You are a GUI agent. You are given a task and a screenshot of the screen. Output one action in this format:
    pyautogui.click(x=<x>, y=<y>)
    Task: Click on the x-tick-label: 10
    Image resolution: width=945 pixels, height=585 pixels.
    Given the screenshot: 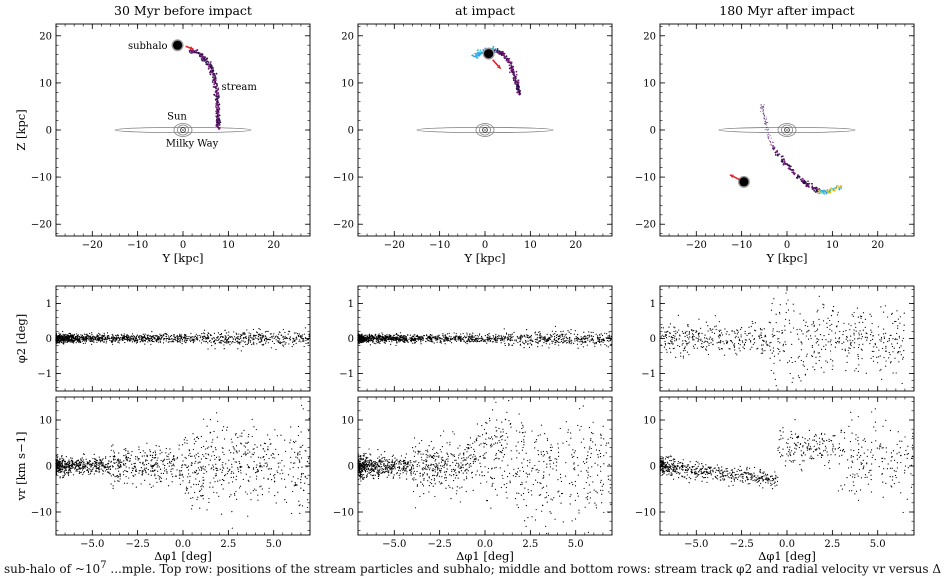 What is the action you would take?
    pyautogui.click(x=832, y=245)
    